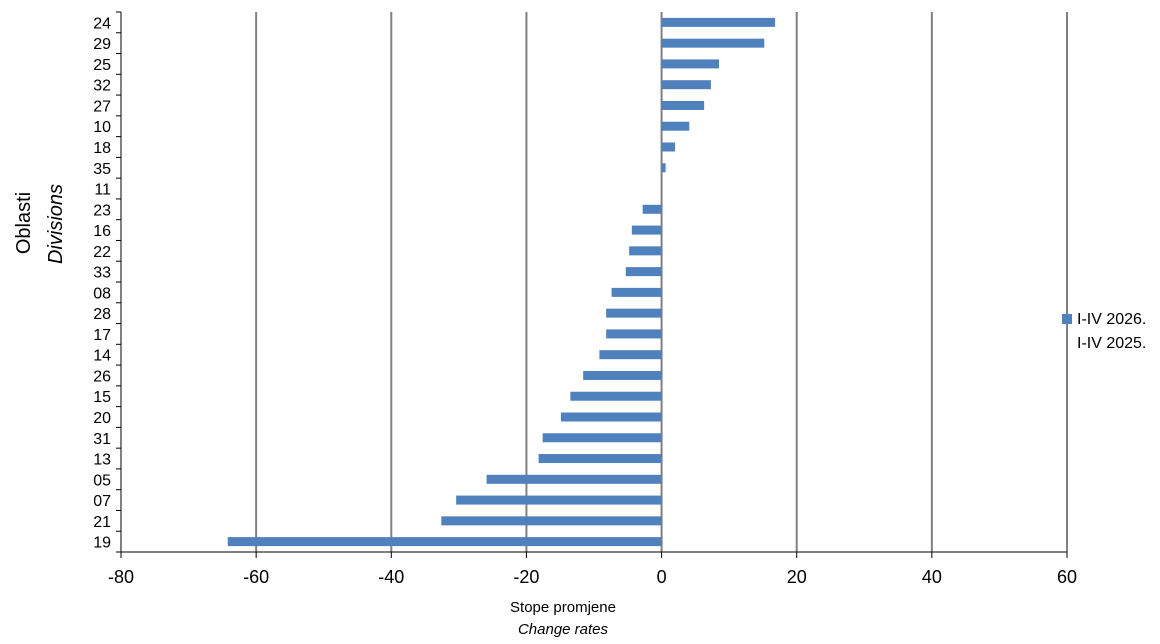  Describe the element at coordinates (102, 439) in the screenshot. I see `y-tick-label: 31` at that location.